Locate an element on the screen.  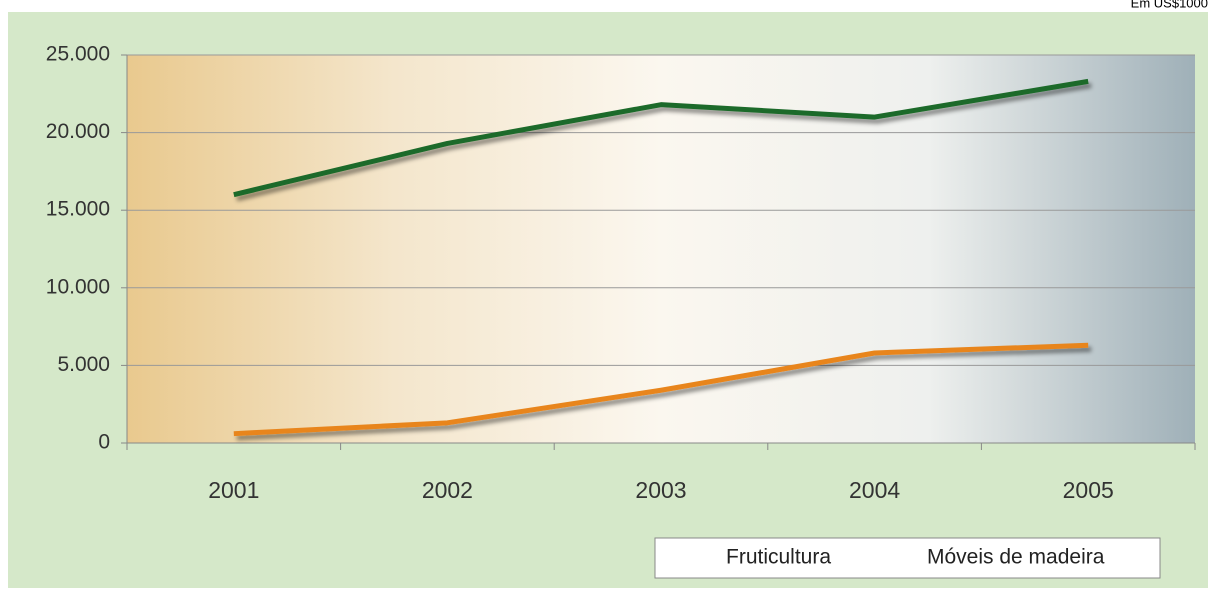
y-tick-label: 20.000 is located at coordinates (78, 131).